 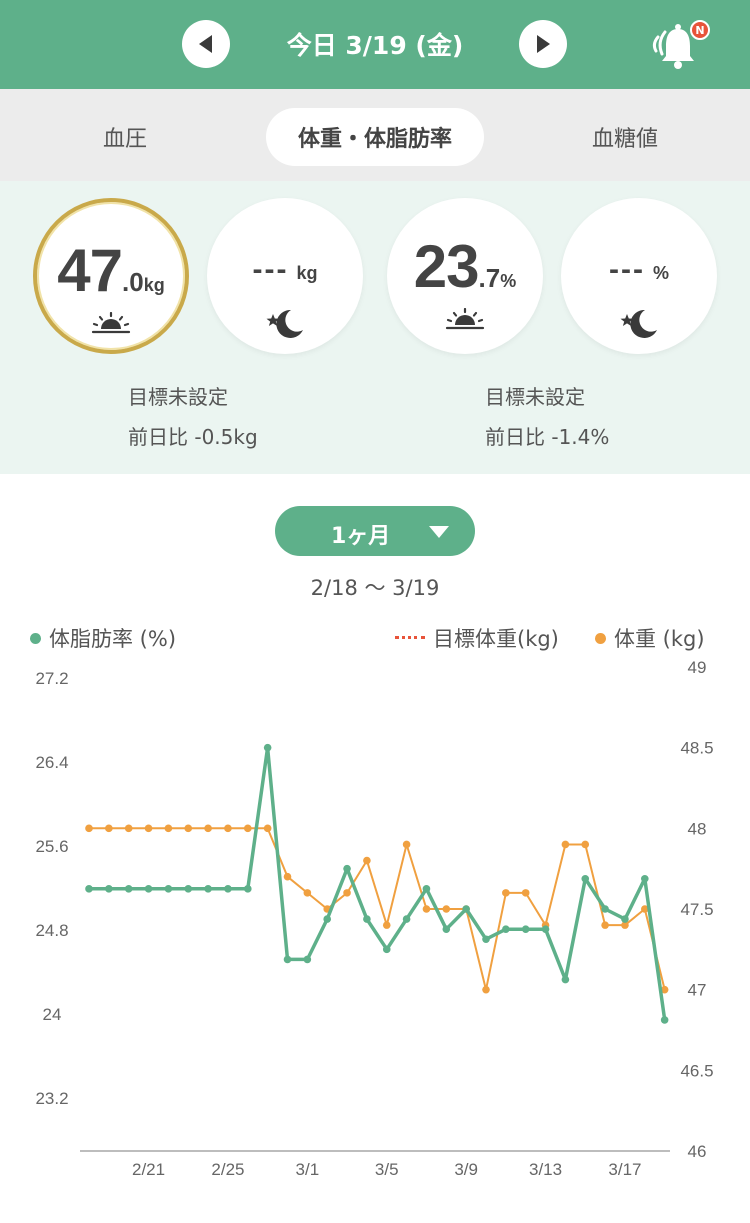 I want to click on weight-morning-int: 47, so click(x=90, y=270).